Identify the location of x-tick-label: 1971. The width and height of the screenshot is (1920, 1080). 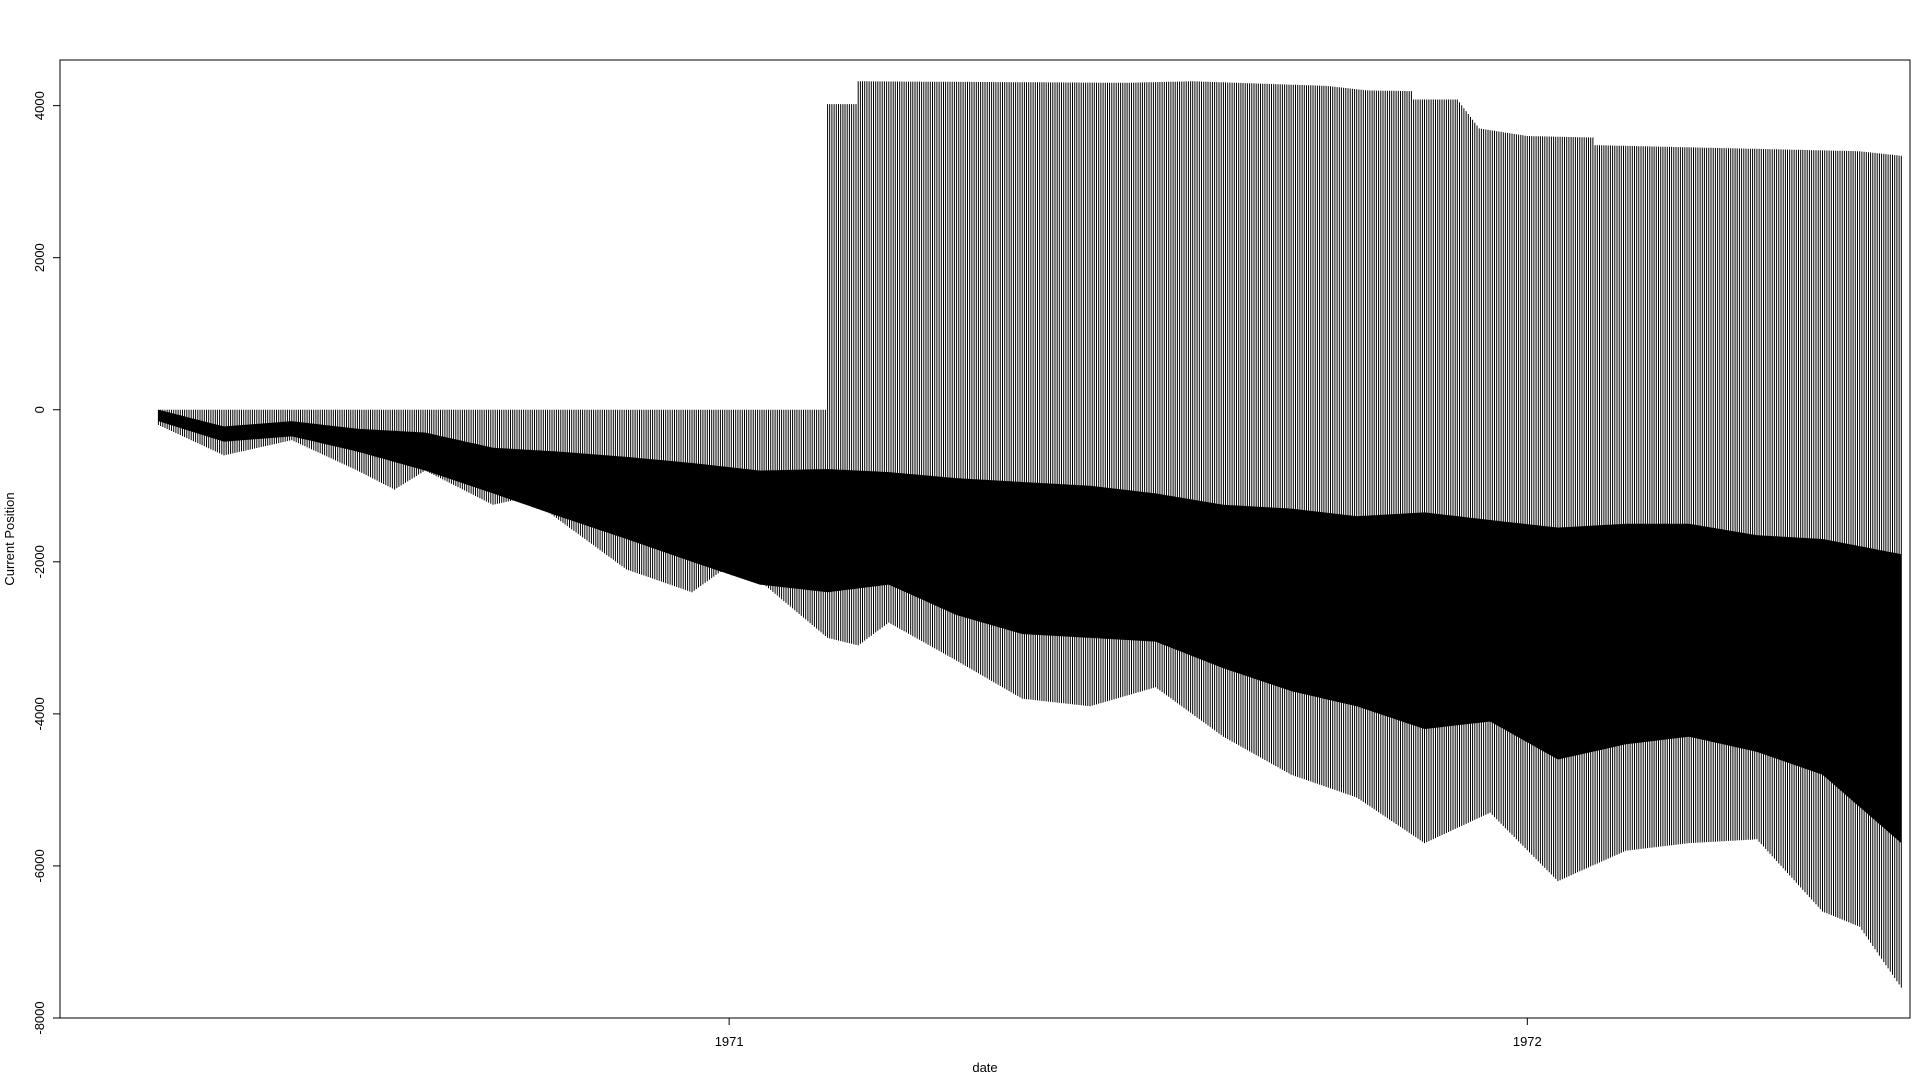
(729, 1041).